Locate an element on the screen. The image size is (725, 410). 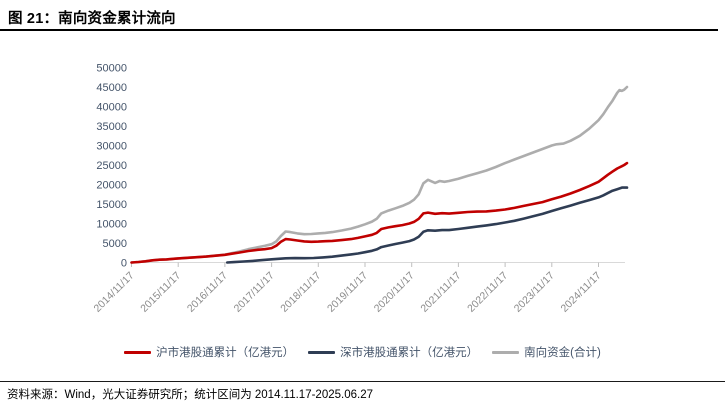
y-axis-tick-label: 35000 is located at coordinates (111, 127).